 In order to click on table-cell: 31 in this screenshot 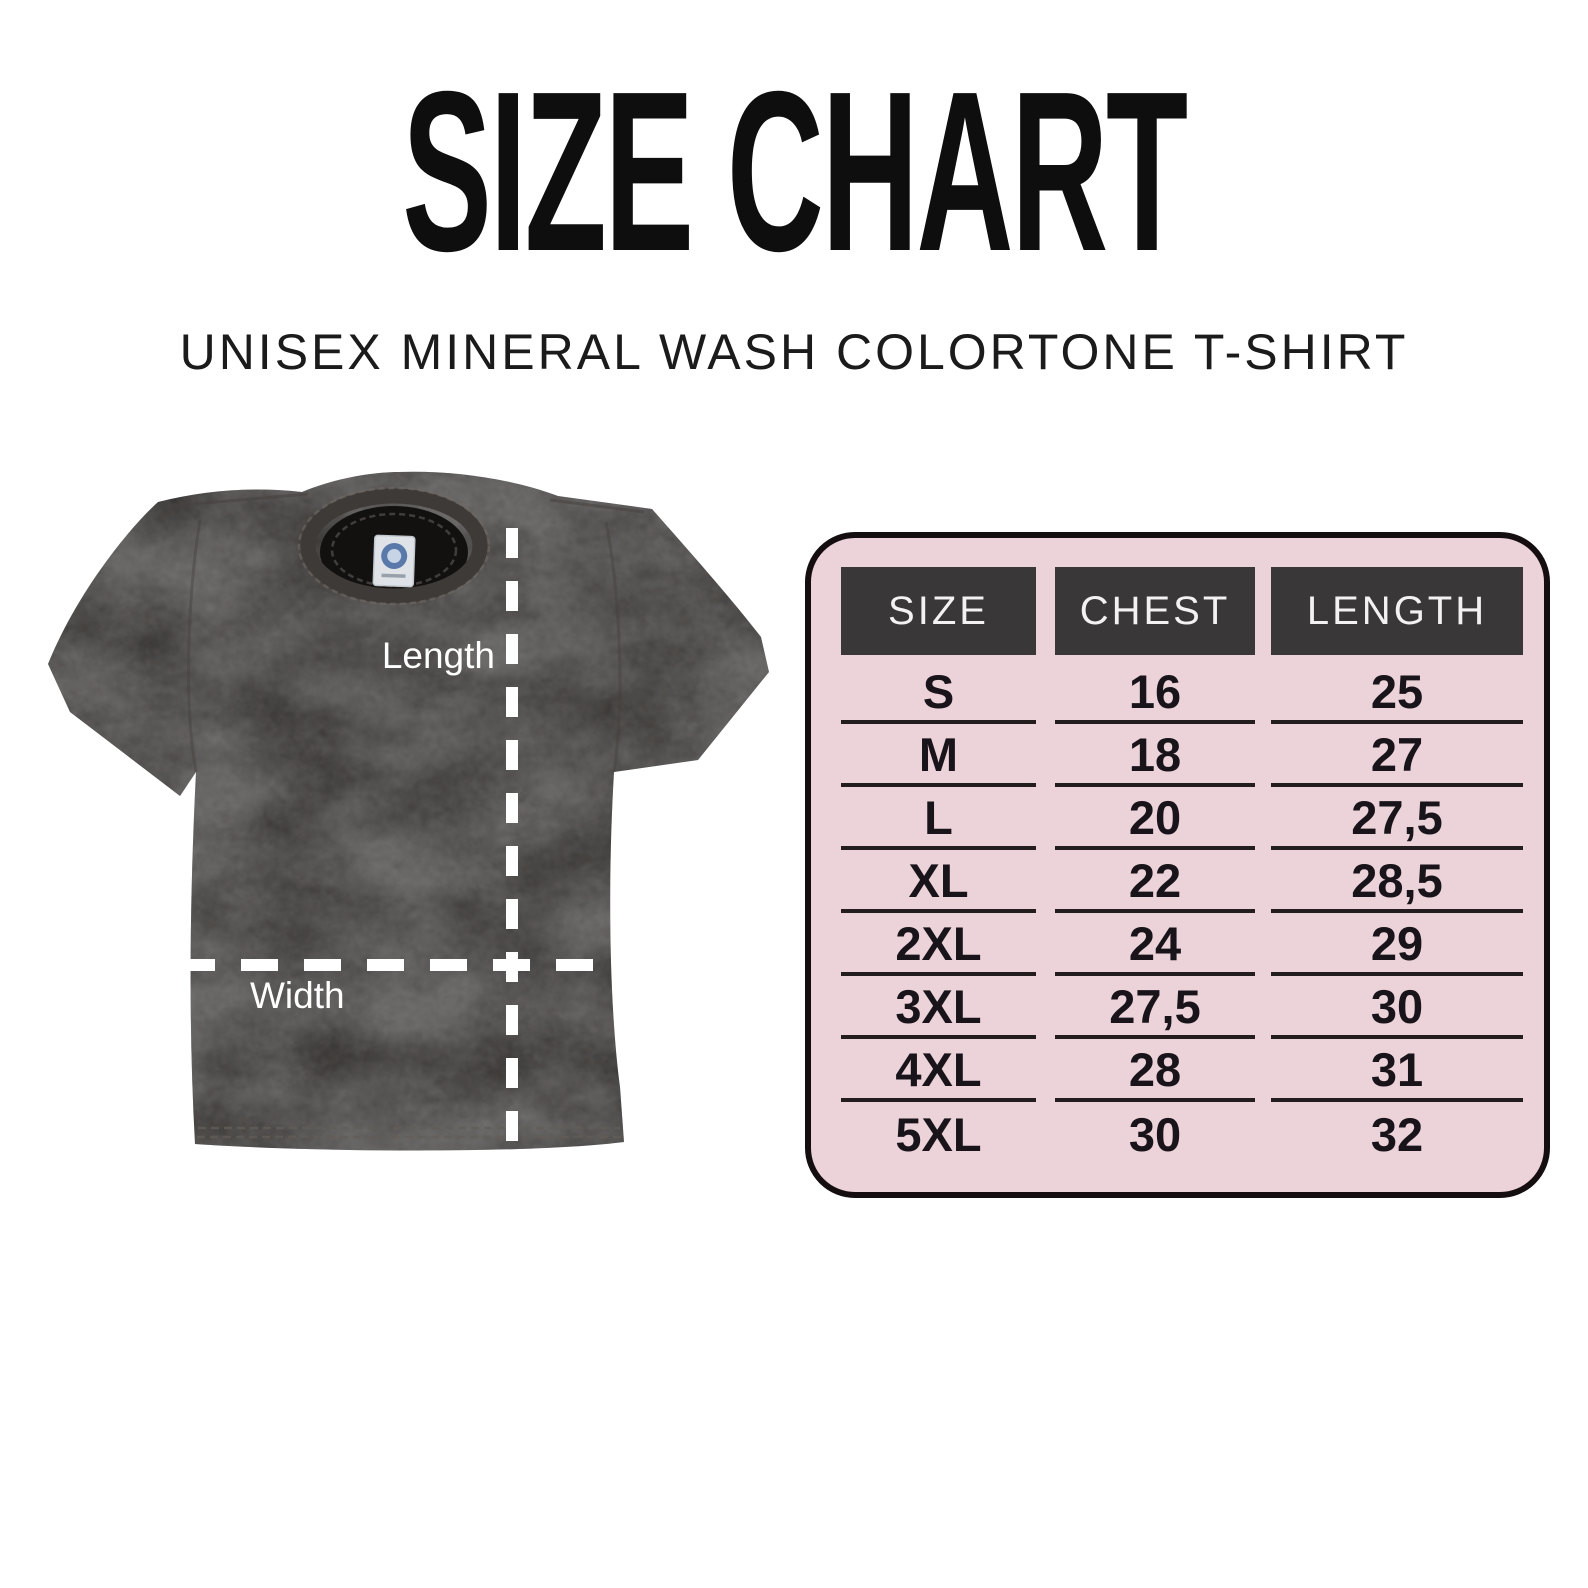, I will do `click(1397, 1070)`.